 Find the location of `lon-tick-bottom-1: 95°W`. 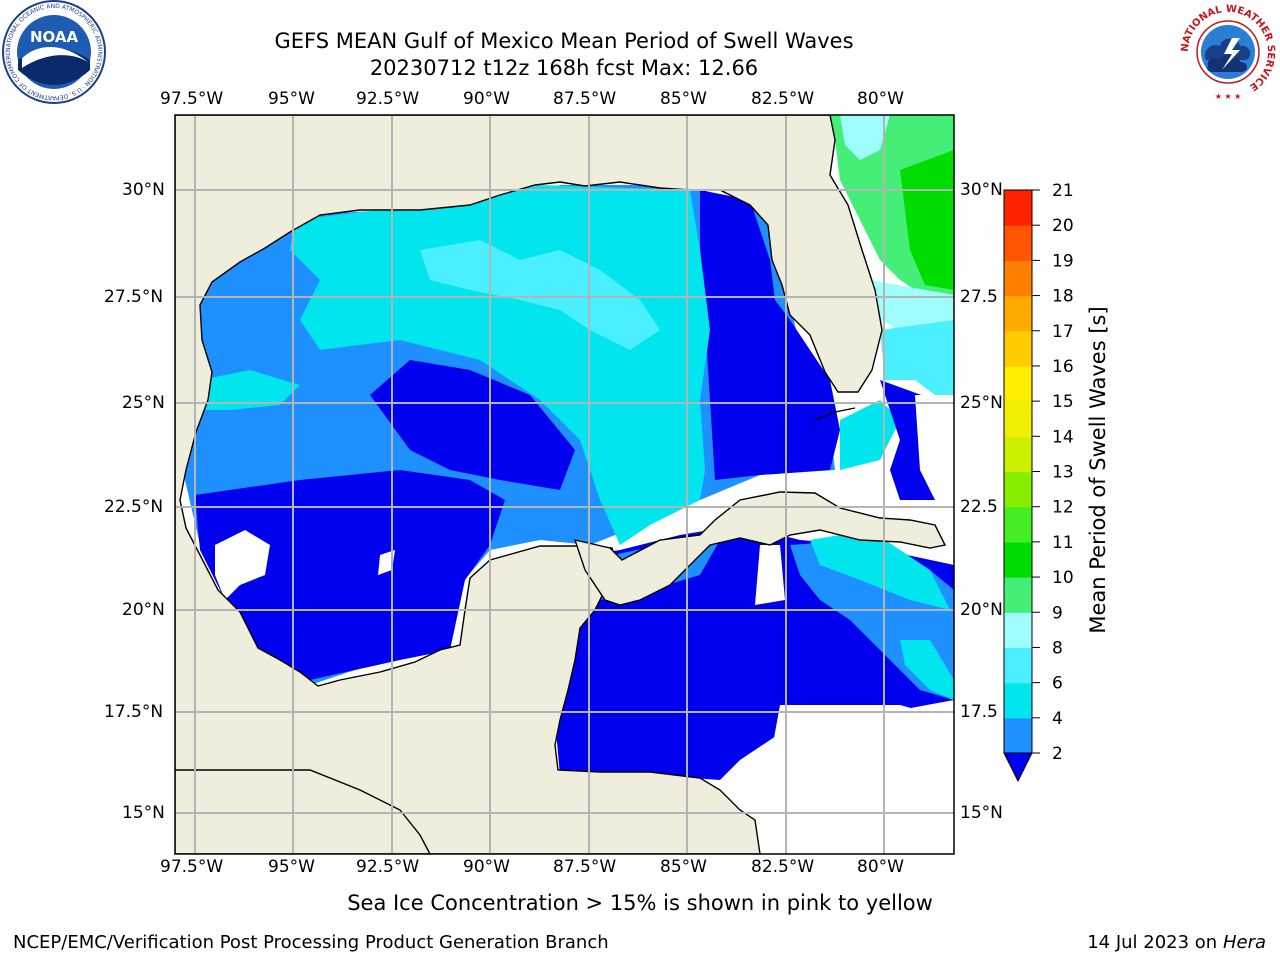

lon-tick-bottom-1: 95°W is located at coordinates (291, 867).